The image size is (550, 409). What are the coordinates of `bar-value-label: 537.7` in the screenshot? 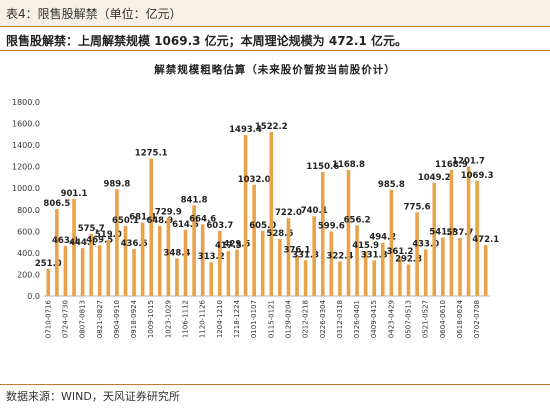 It's located at (460, 233).